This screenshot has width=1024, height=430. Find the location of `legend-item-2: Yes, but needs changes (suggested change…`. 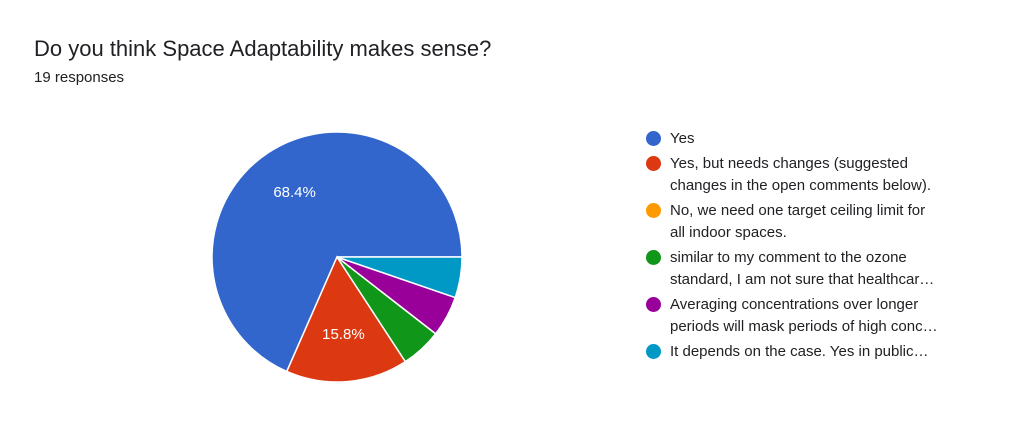

legend-item-2: Yes, but needs changes (suggested change… is located at coordinates (818, 175).